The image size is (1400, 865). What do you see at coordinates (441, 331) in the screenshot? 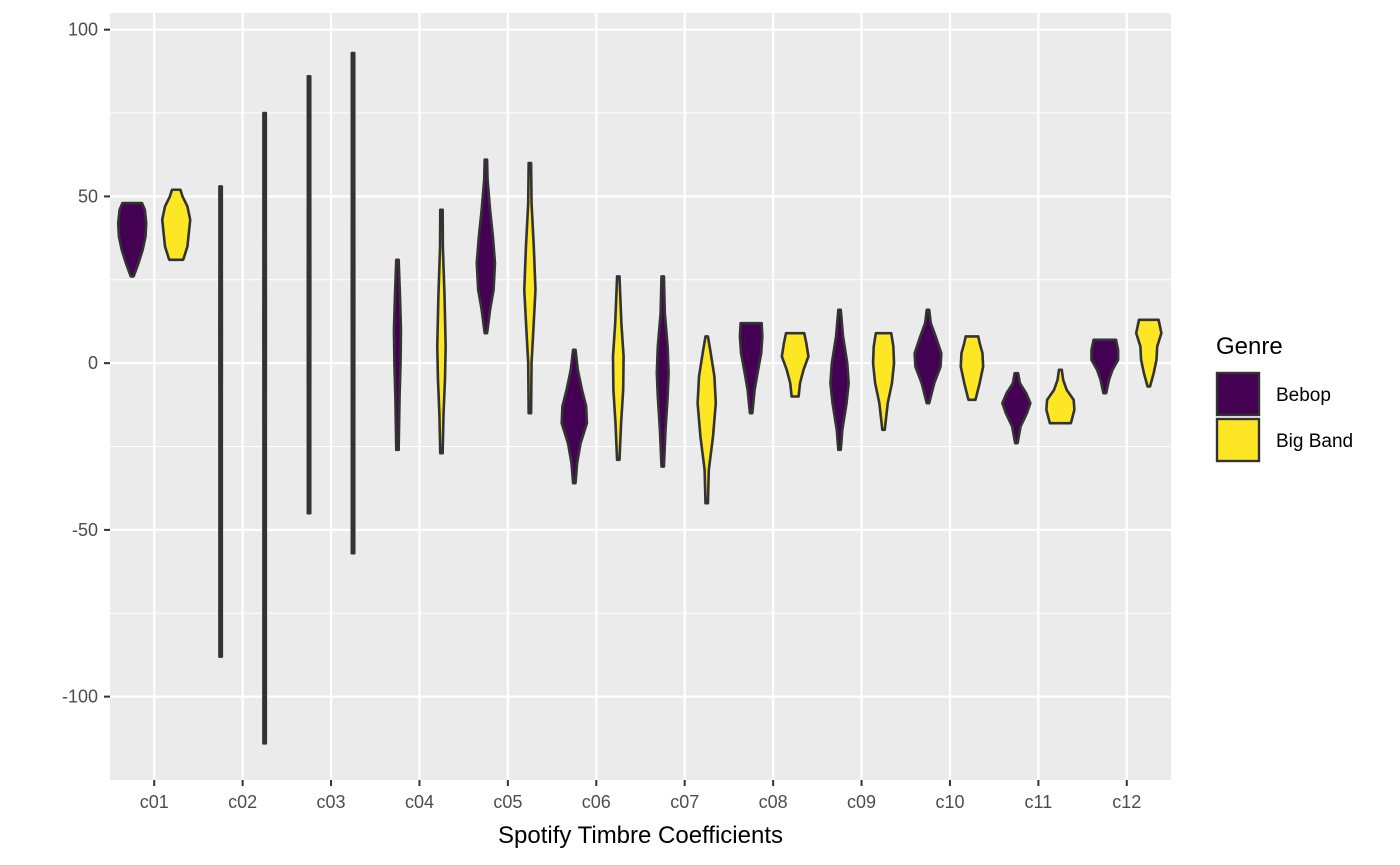
I see `violin-big-band-c04` at bounding box center [441, 331].